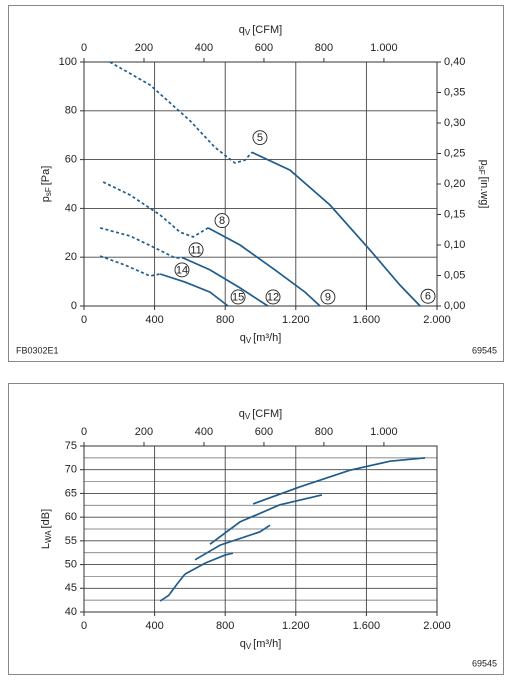 The image size is (510, 680). I want to click on y2-tick-label: 0,15, so click(454, 214).